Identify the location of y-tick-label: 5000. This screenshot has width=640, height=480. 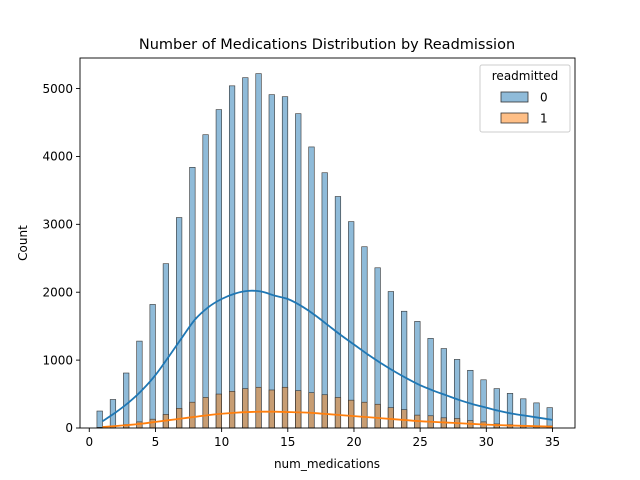
(57, 89).